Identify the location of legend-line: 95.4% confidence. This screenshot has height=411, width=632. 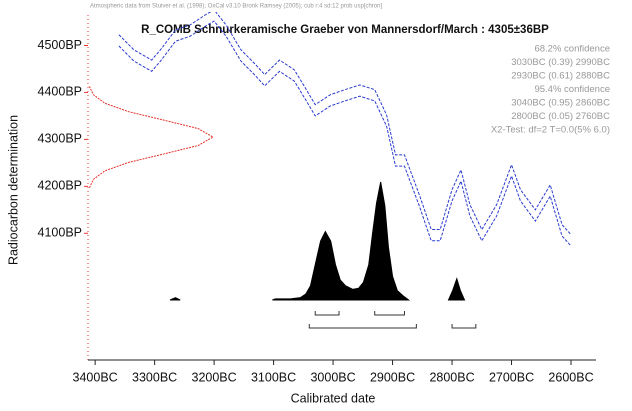
(572, 89).